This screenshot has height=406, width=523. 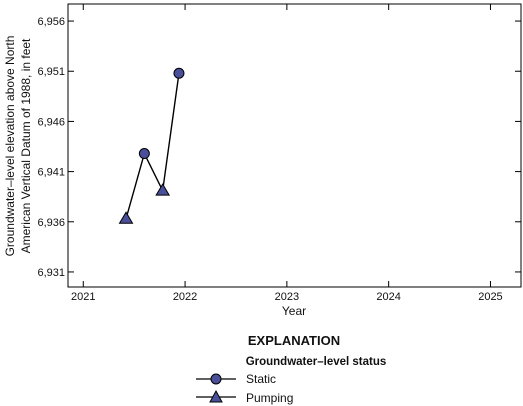 I want to click on x-axis-label: Year, so click(x=294, y=311).